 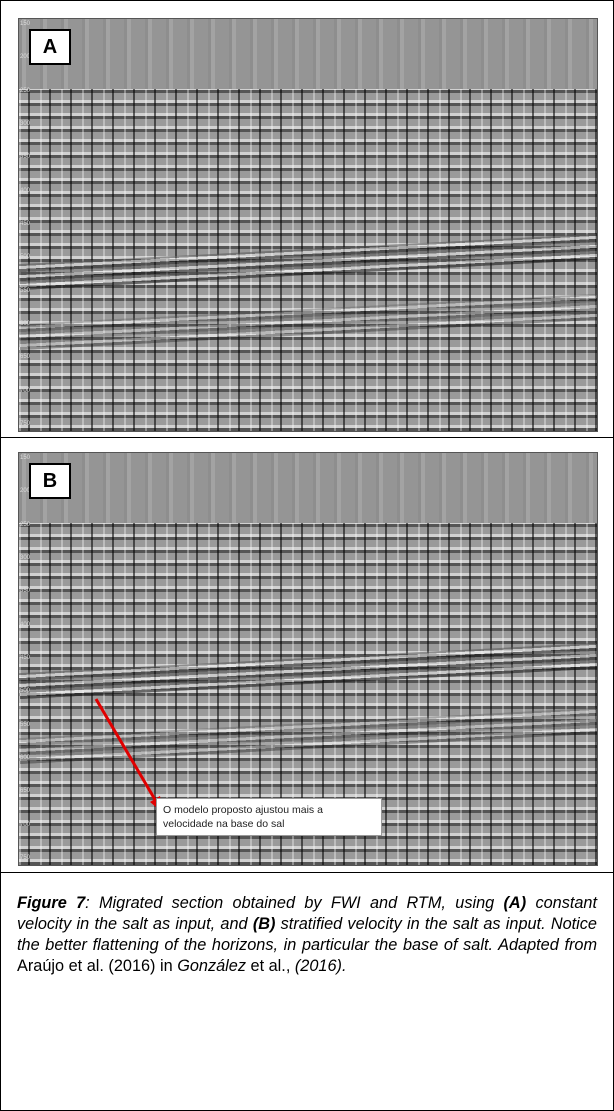 I want to click on panel-label: B, so click(x=50, y=481).